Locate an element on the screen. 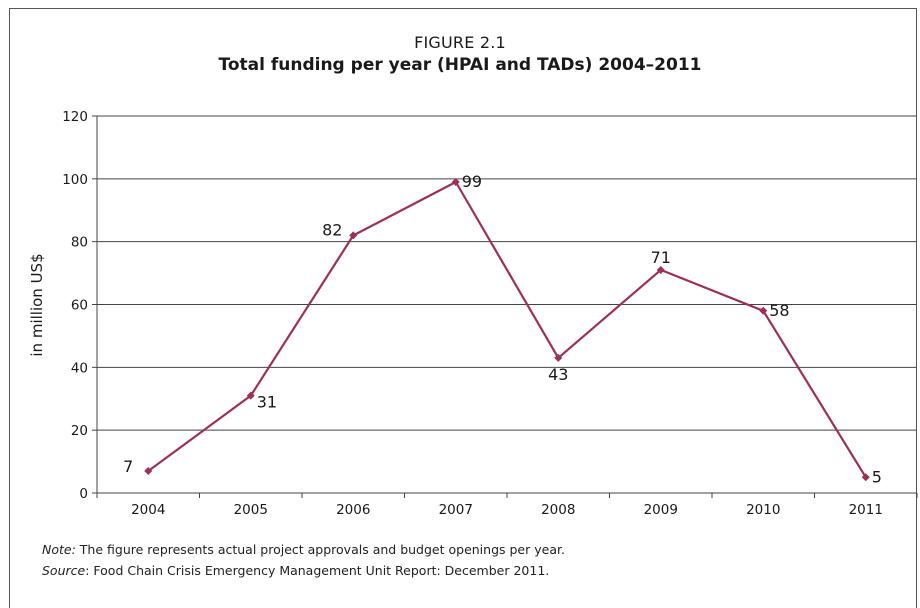 Image resolution: width=920 pixels, height=608 pixels. figure-label: FIGURE 2.1 is located at coordinates (460, 42).